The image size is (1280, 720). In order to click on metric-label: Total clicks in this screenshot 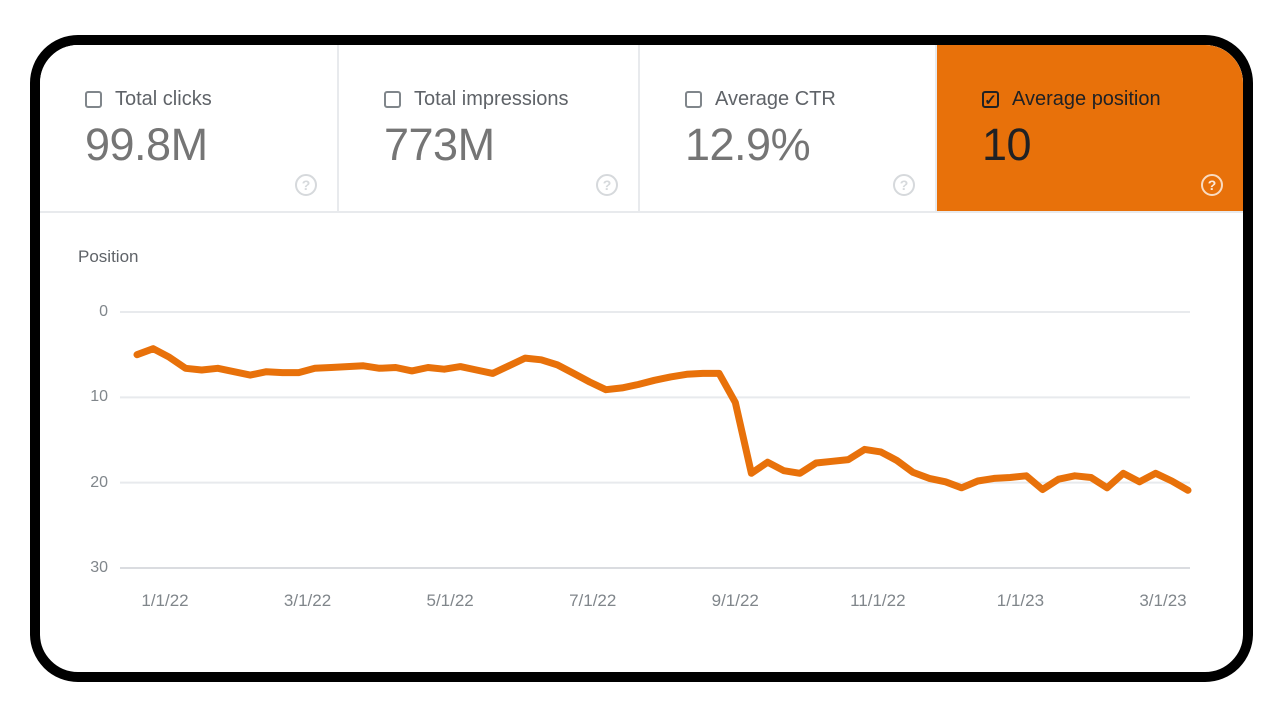, I will do `click(163, 99)`.